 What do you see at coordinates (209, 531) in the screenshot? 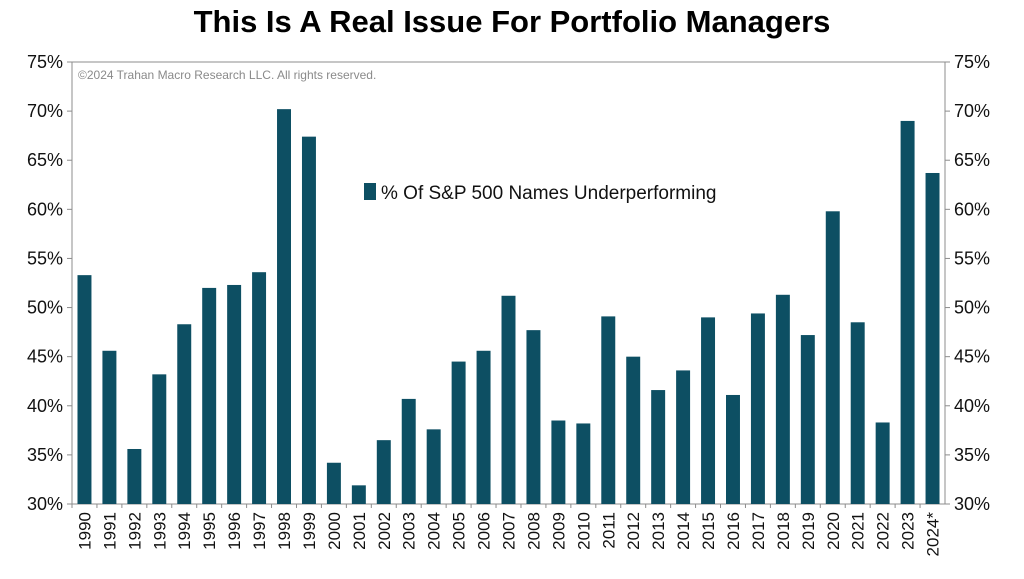
I see `x-tick-label: 1995` at bounding box center [209, 531].